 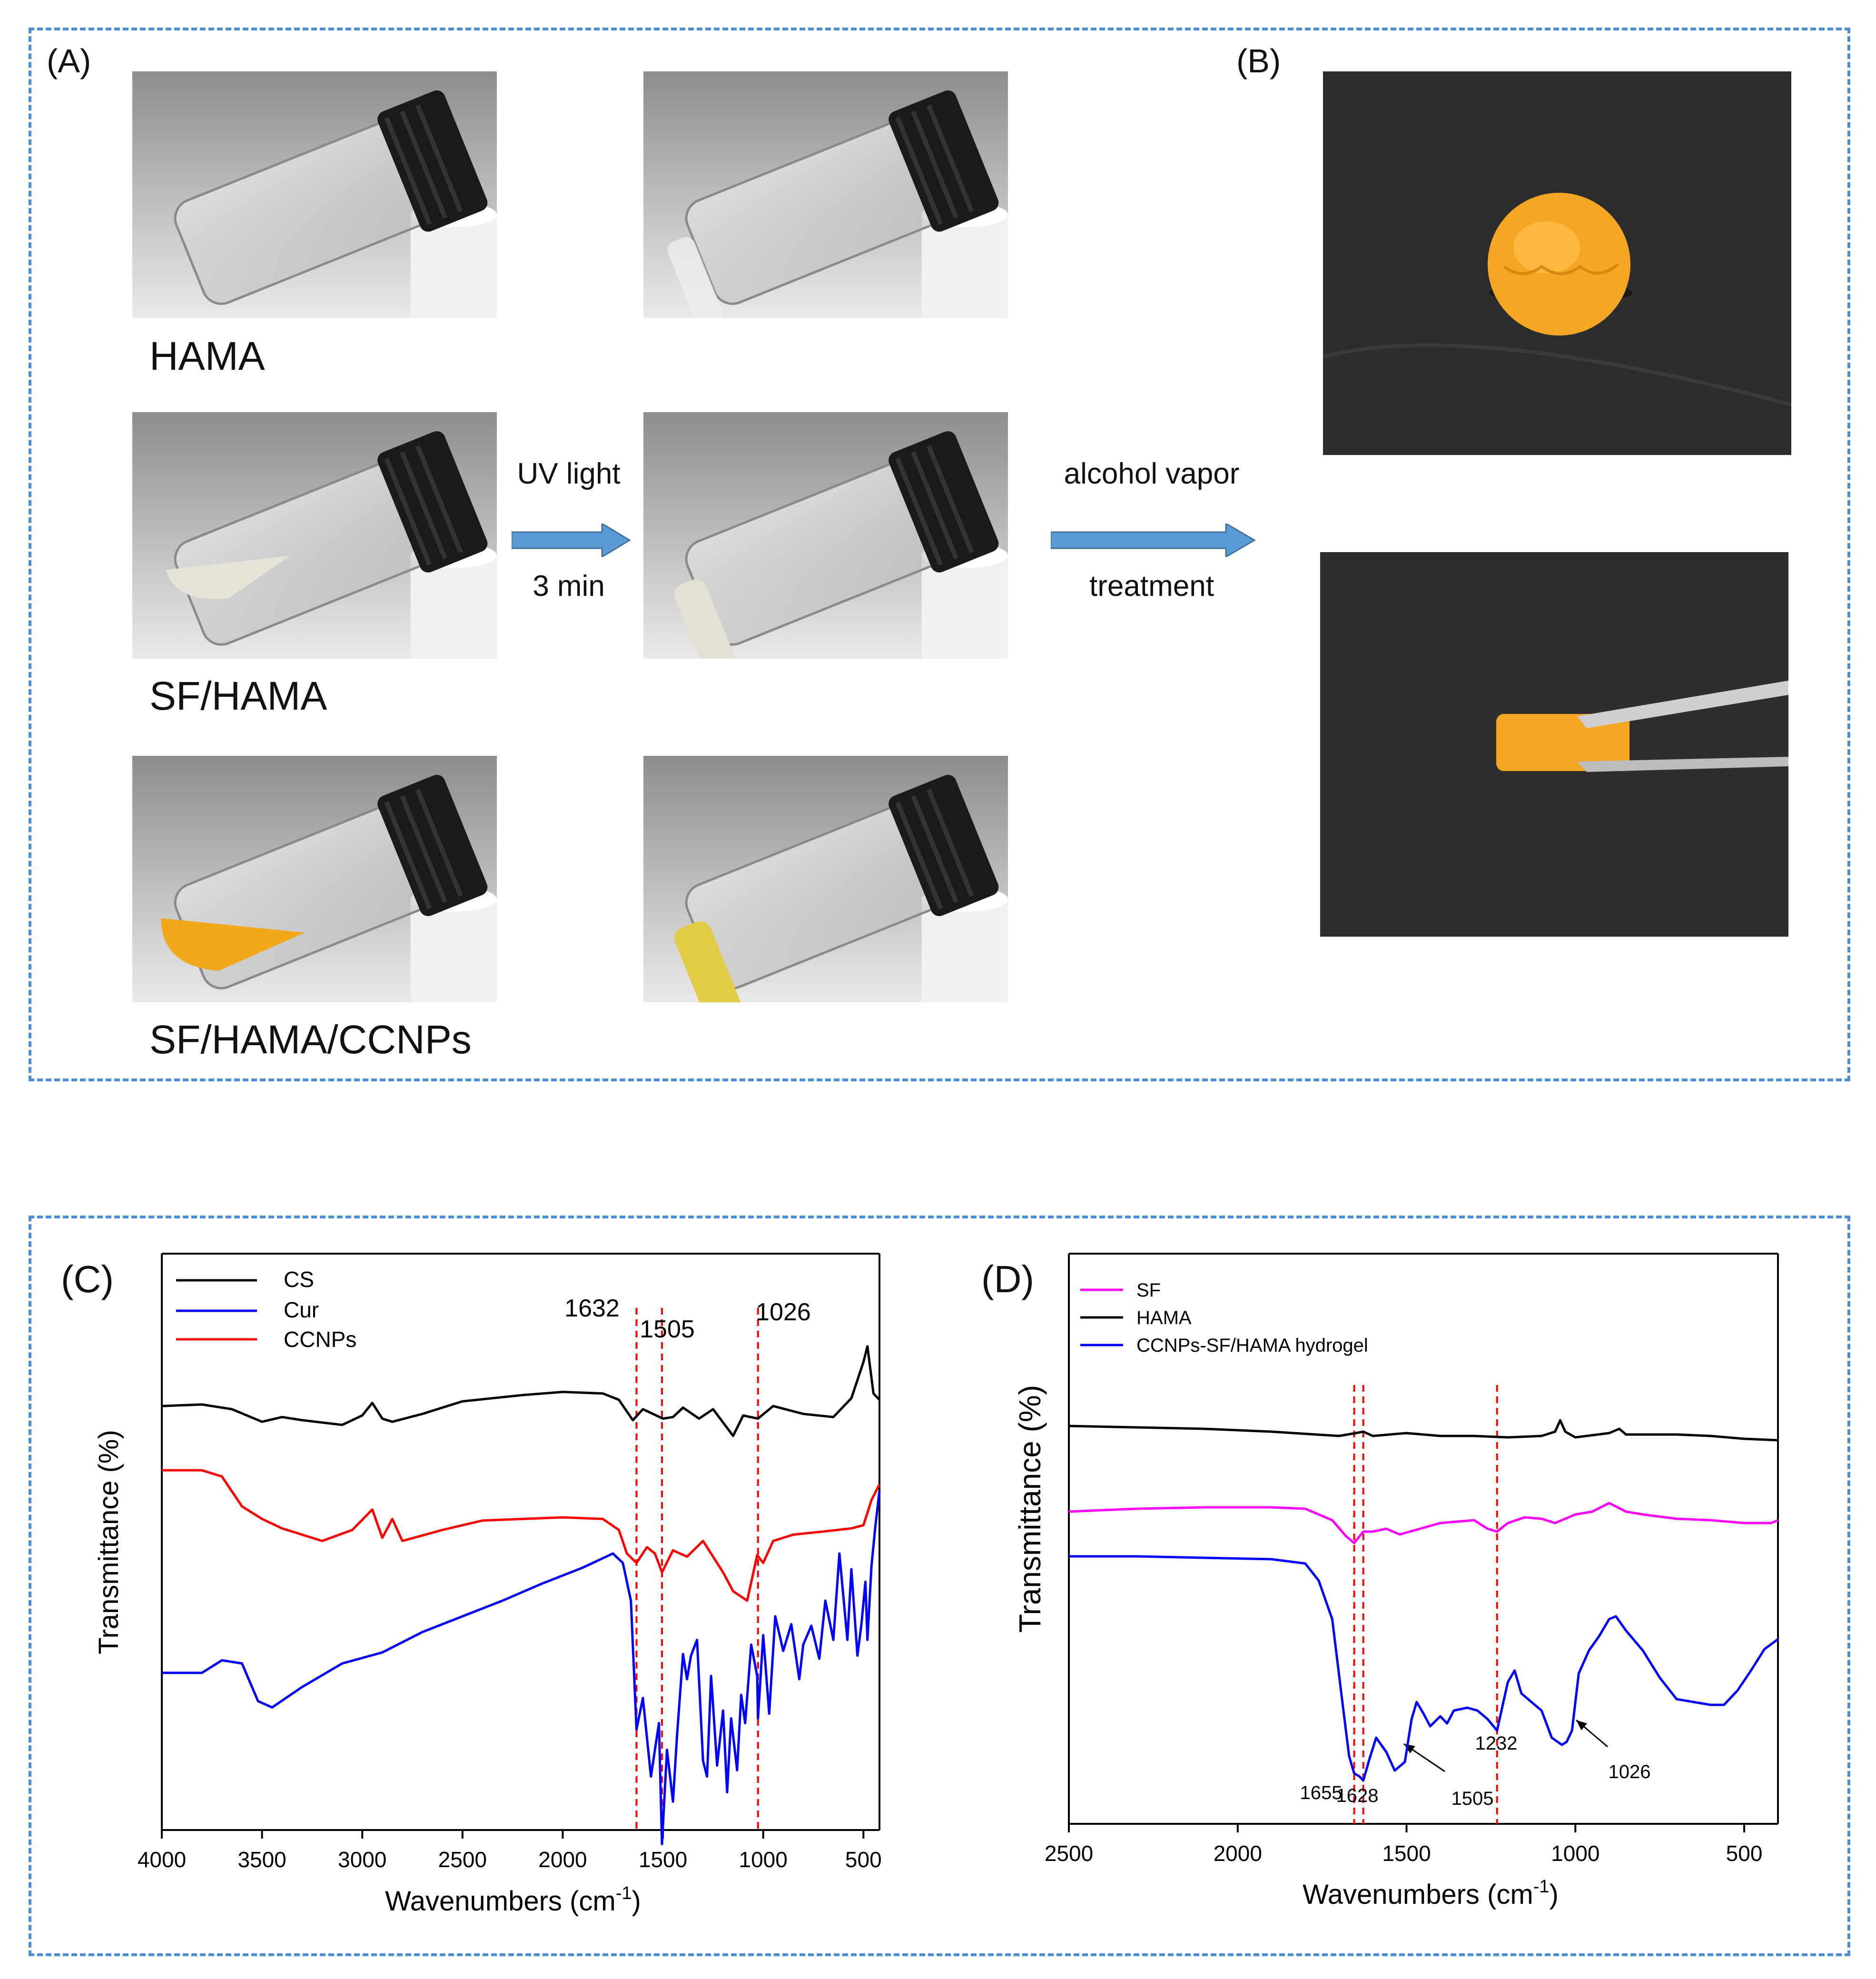 I want to click on photo-dried-gel-top, so click(x=1557, y=263).